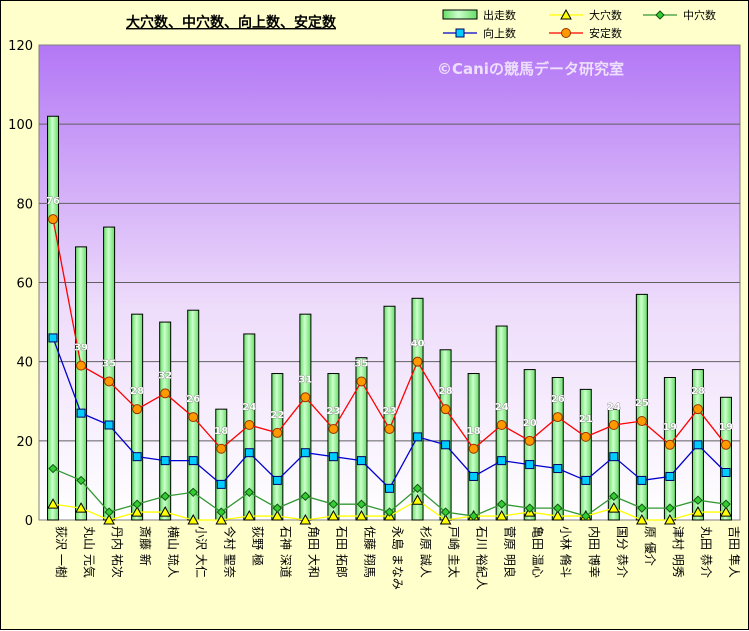  Describe the element at coordinates (257, 546) in the screenshot. I see `x-tick-label: 荻野 極` at that location.